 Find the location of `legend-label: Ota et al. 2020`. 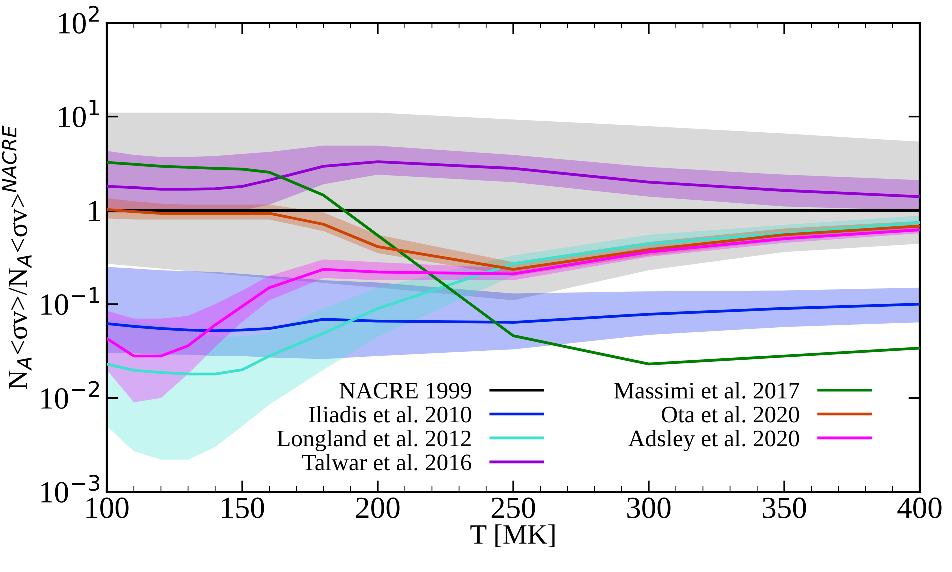

legend-label: Ota et al. 2020 is located at coordinates (731, 414).